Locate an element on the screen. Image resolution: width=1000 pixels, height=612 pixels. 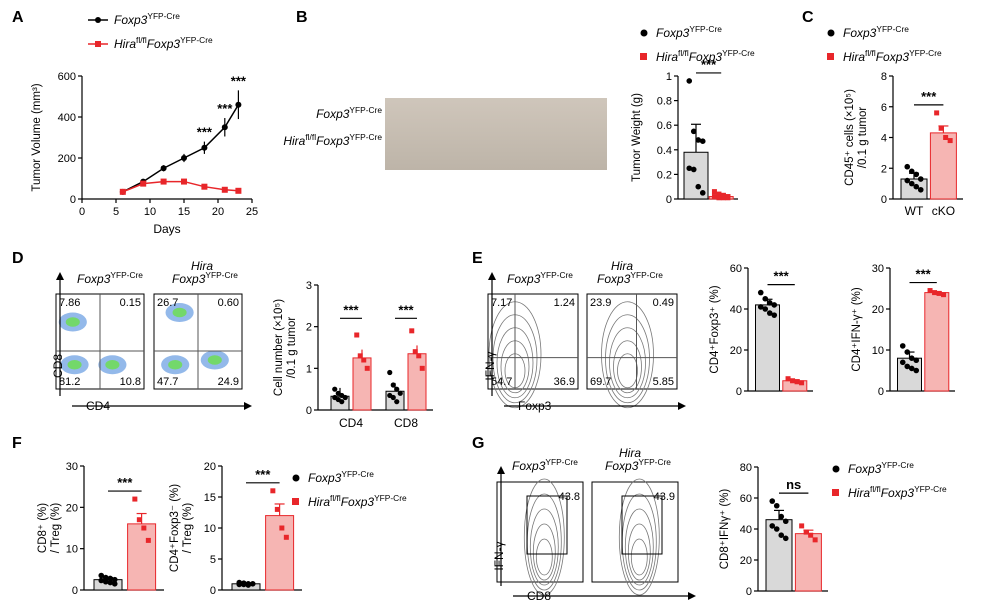
C-legend-marker-ko is located at coordinates (830, 56).